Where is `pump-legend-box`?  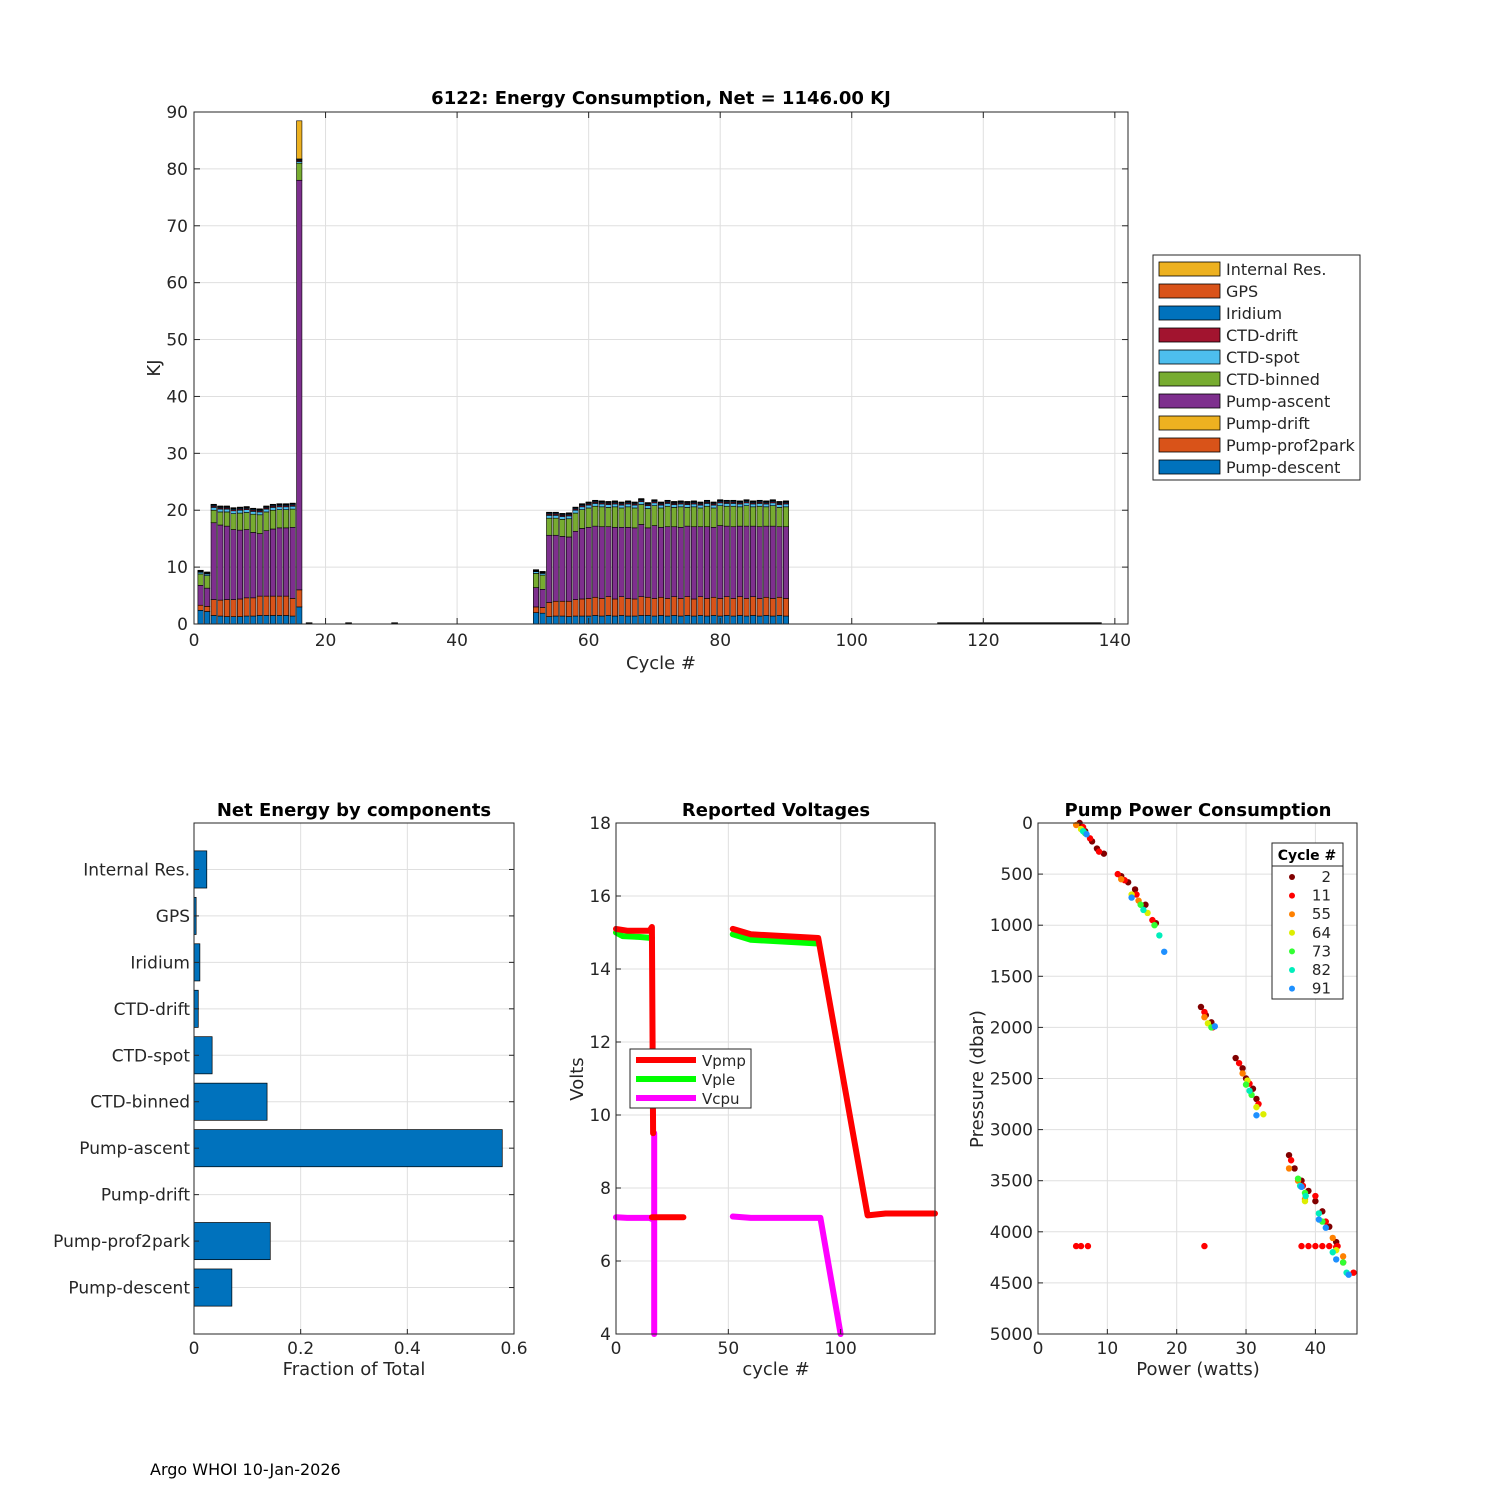
pump-legend-box is located at coordinates (1307, 921).